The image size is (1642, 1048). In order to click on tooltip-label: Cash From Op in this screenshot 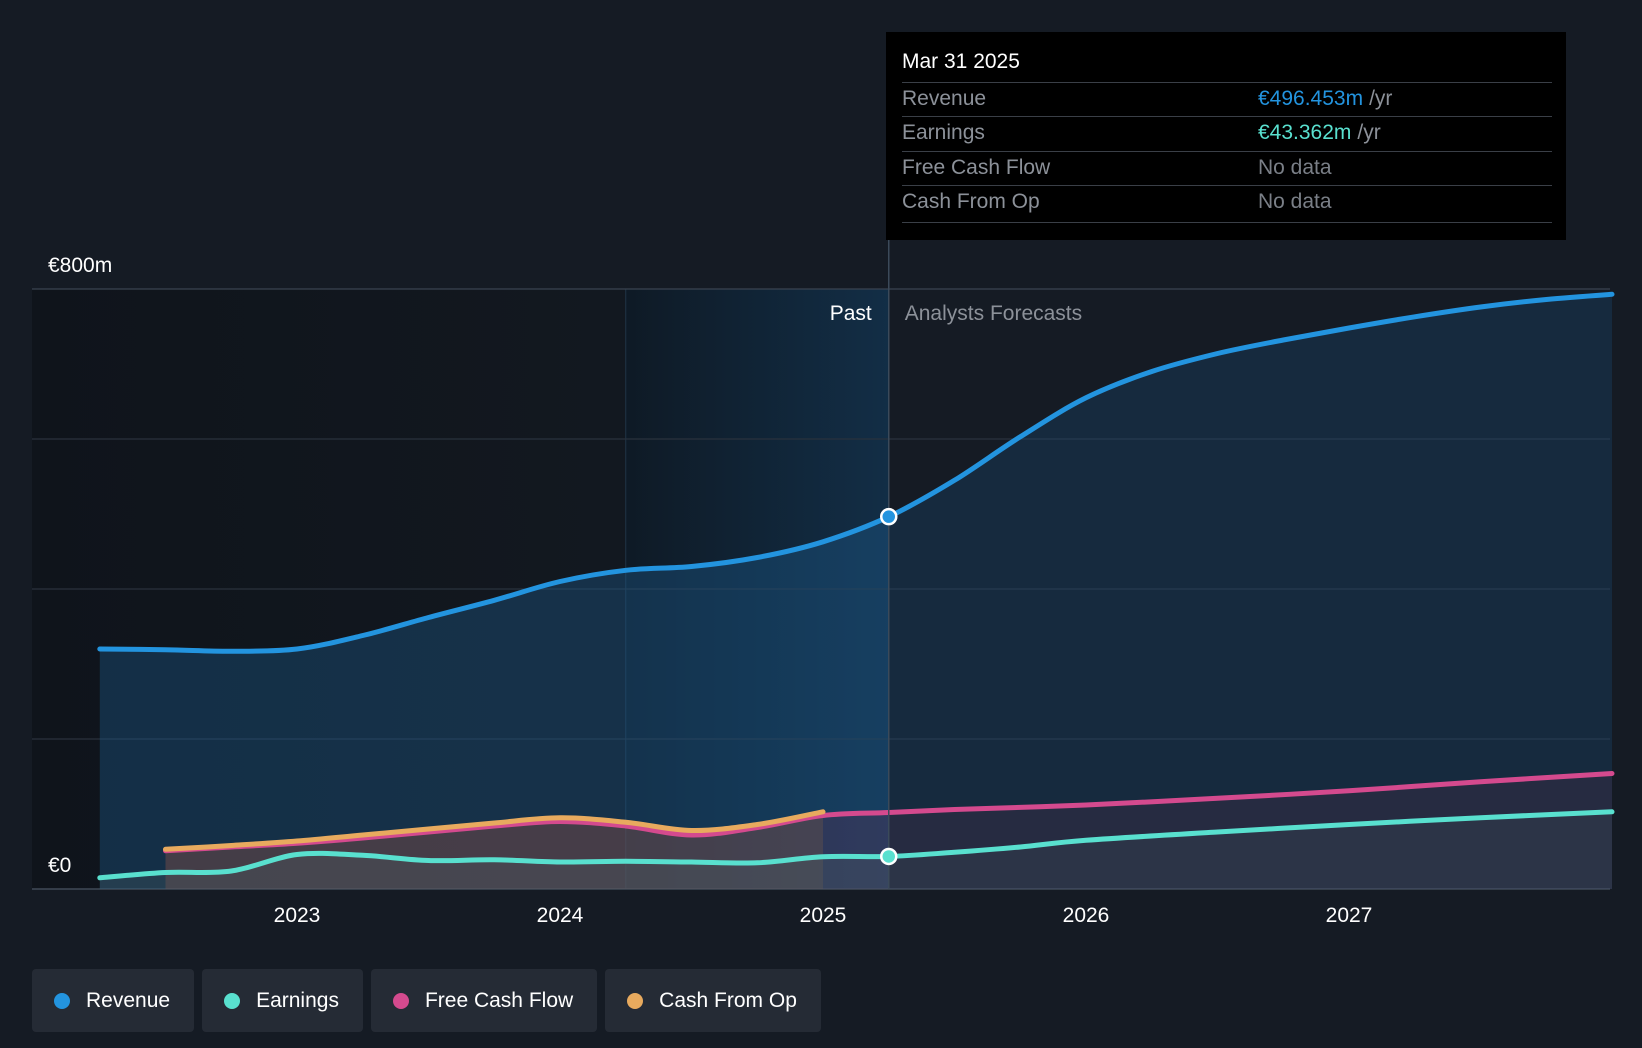, I will do `click(971, 201)`.